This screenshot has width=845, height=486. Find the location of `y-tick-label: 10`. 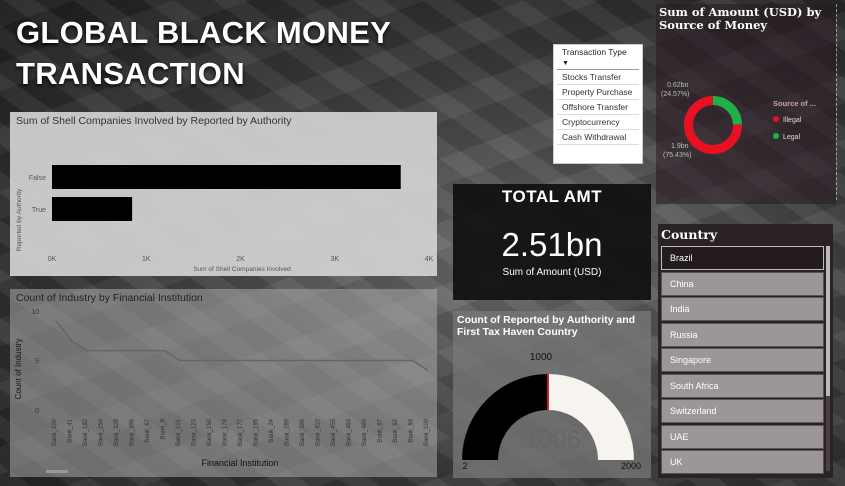

y-tick-label: 10 is located at coordinates (35, 312).